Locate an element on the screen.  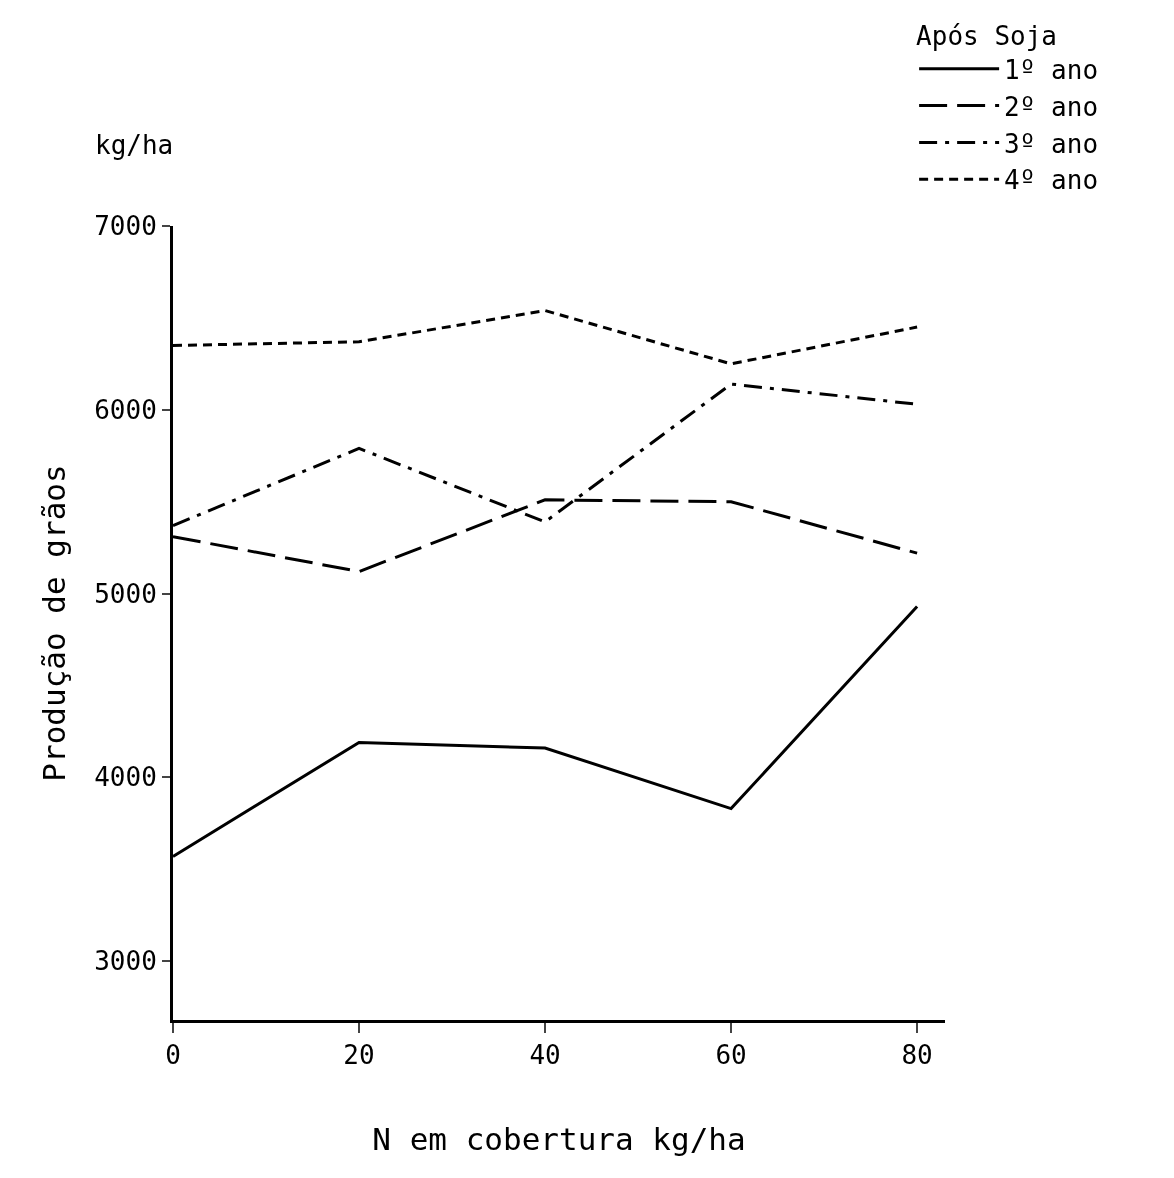
x-tick-label: 20 is located at coordinates (359, 1055).